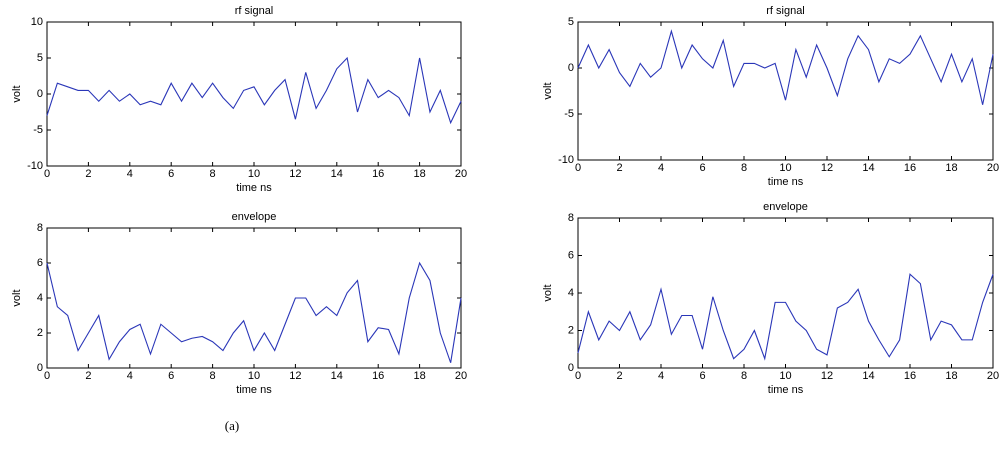 Image resolution: width=1005 pixels, height=476 pixels. I want to click on caption: (a), so click(232, 425).